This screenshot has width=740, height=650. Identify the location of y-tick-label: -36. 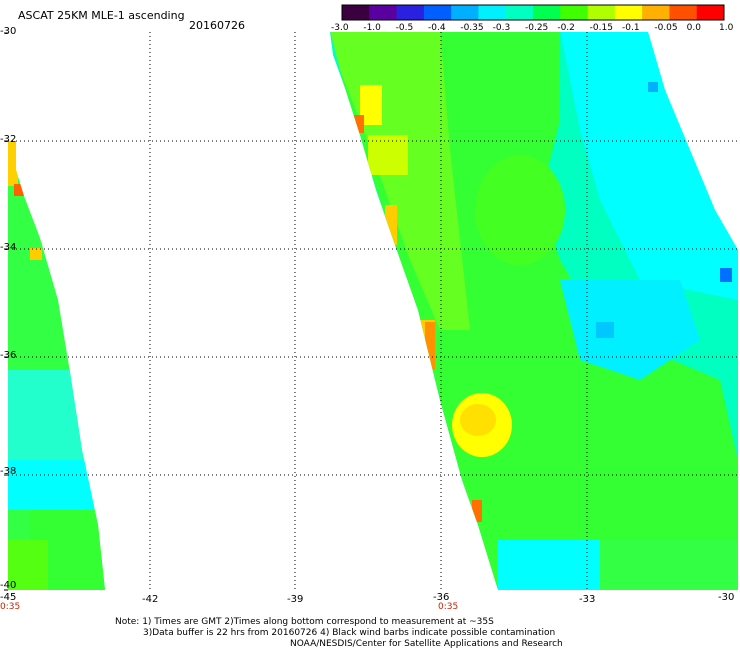
(8, 355).